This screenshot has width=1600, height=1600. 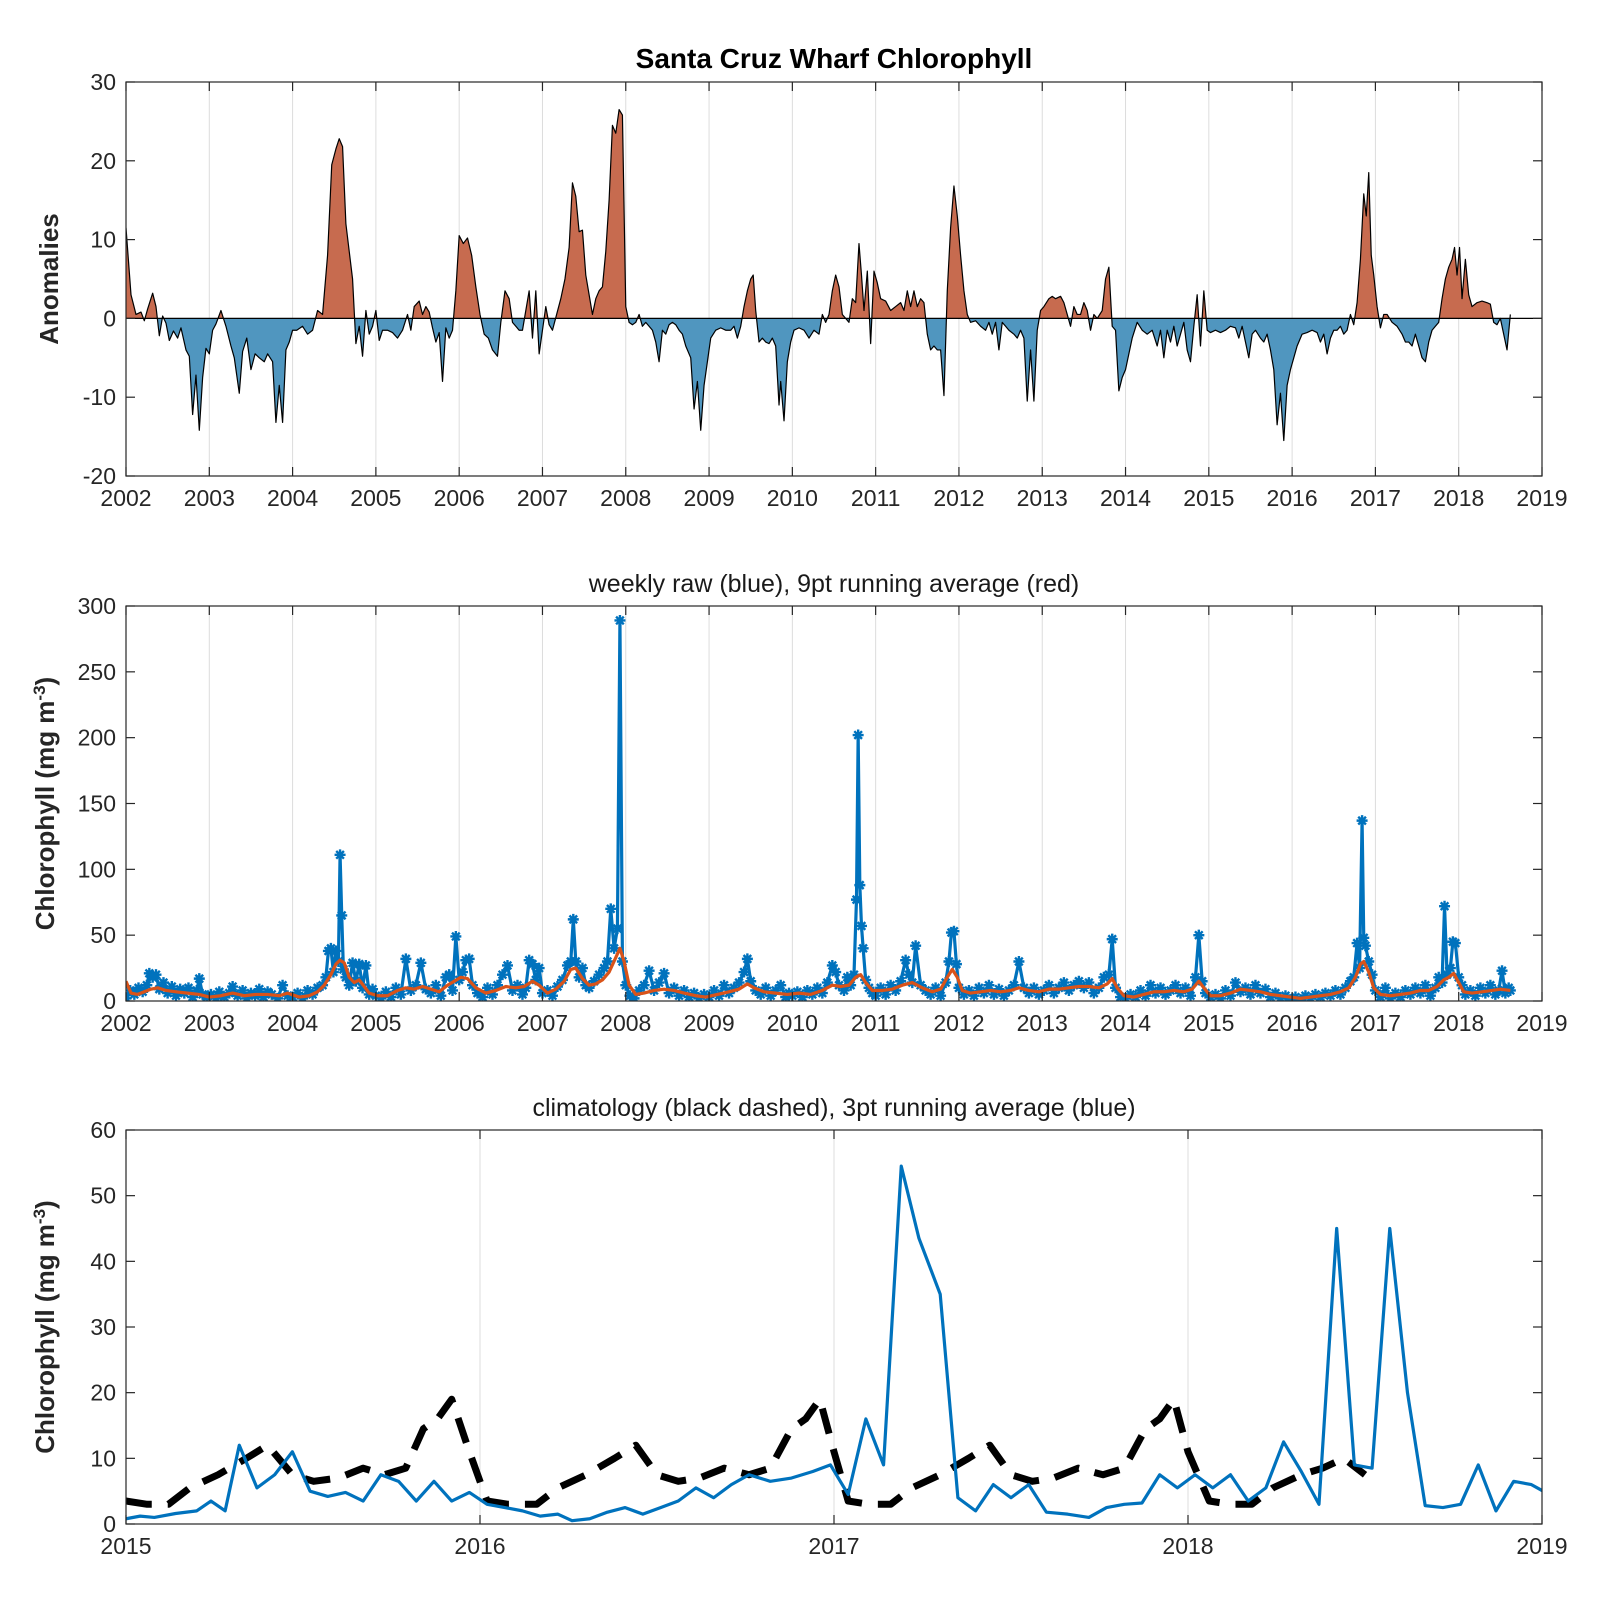 What do you see at coordinates (103, 1196) in the screenshot?
I see `y-tick-label: 50` at bounding box center [103, 1196].